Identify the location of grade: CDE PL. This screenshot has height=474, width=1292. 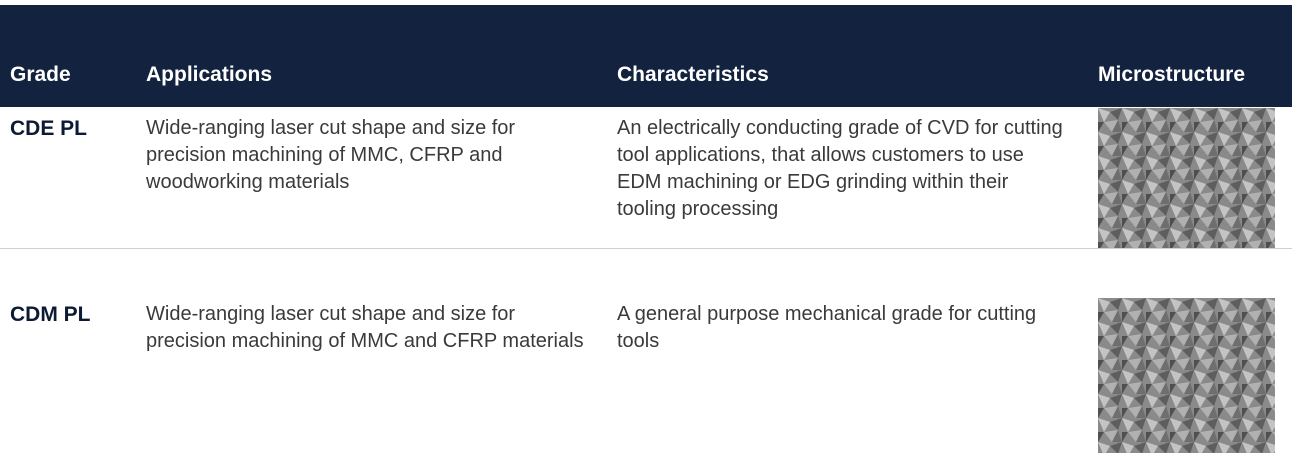
(68, 178).